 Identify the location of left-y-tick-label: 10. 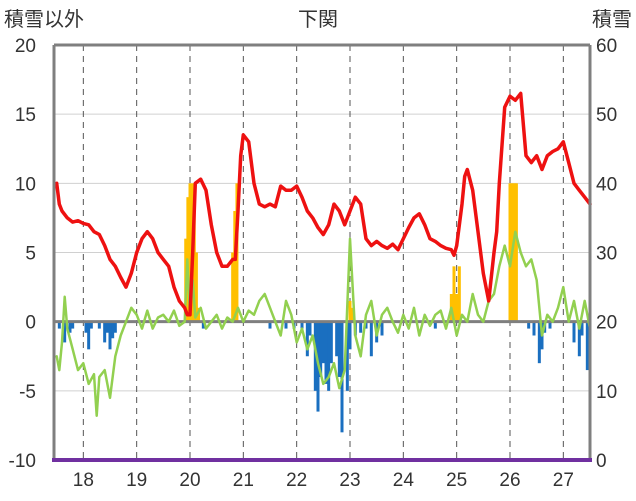
(25, 184).